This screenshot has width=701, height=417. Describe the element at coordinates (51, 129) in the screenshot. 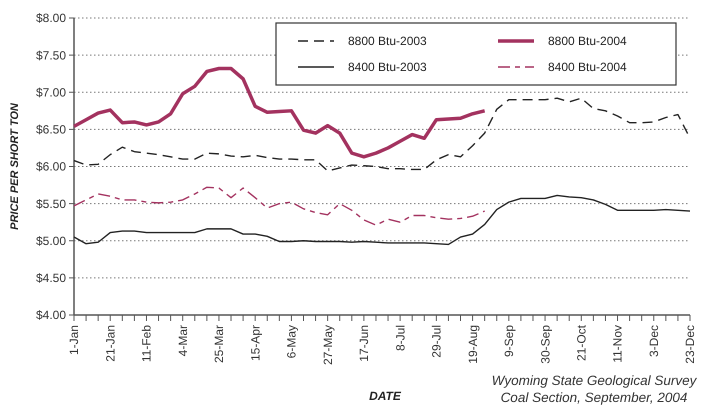

I see `y-tick-label: $6.50` at that location.